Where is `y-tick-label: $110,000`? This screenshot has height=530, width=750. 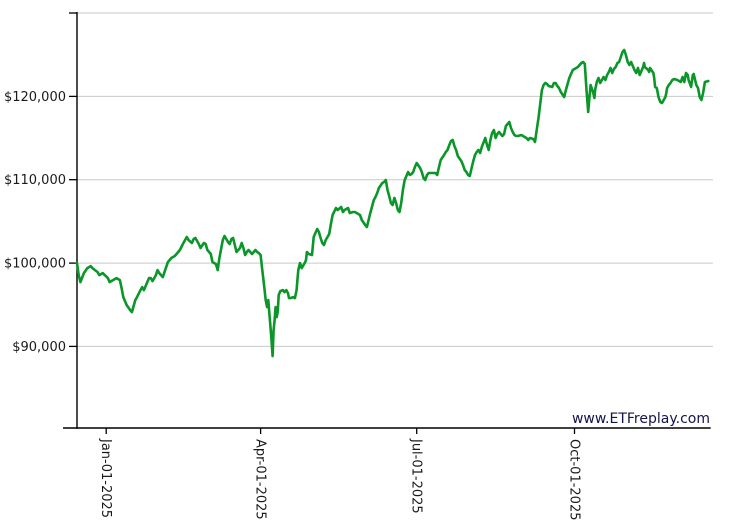 y-tick-label: $110,000 is located at coordinates (35, 180).